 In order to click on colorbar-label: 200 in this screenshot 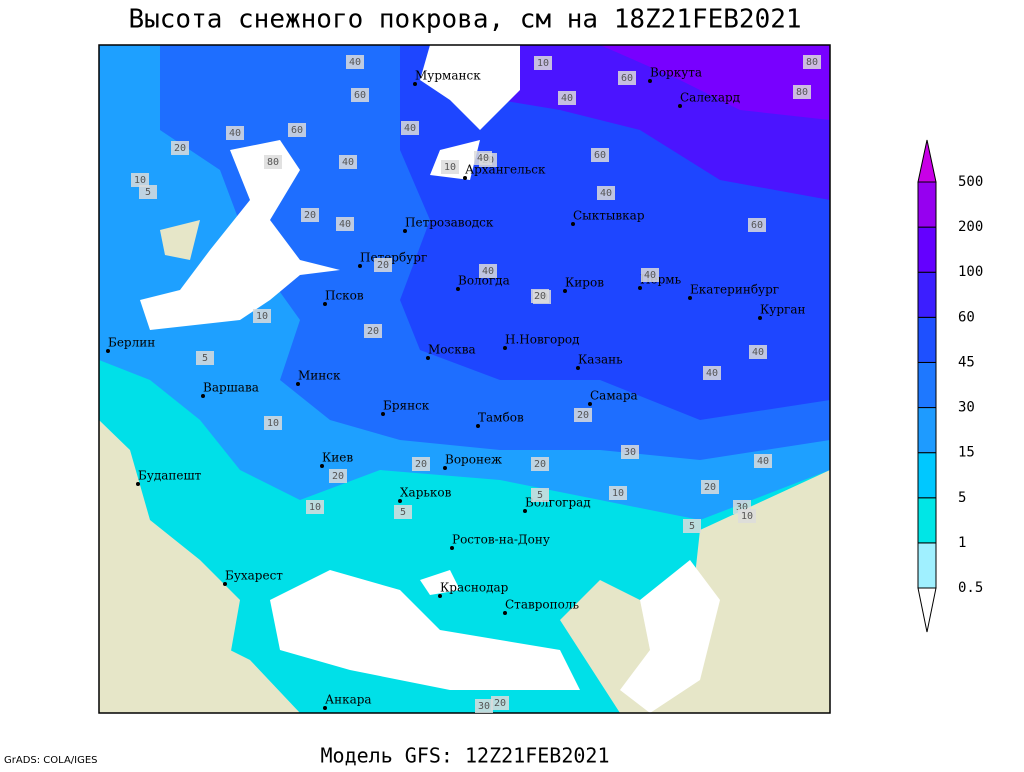, I will do `click(970, 227)`.